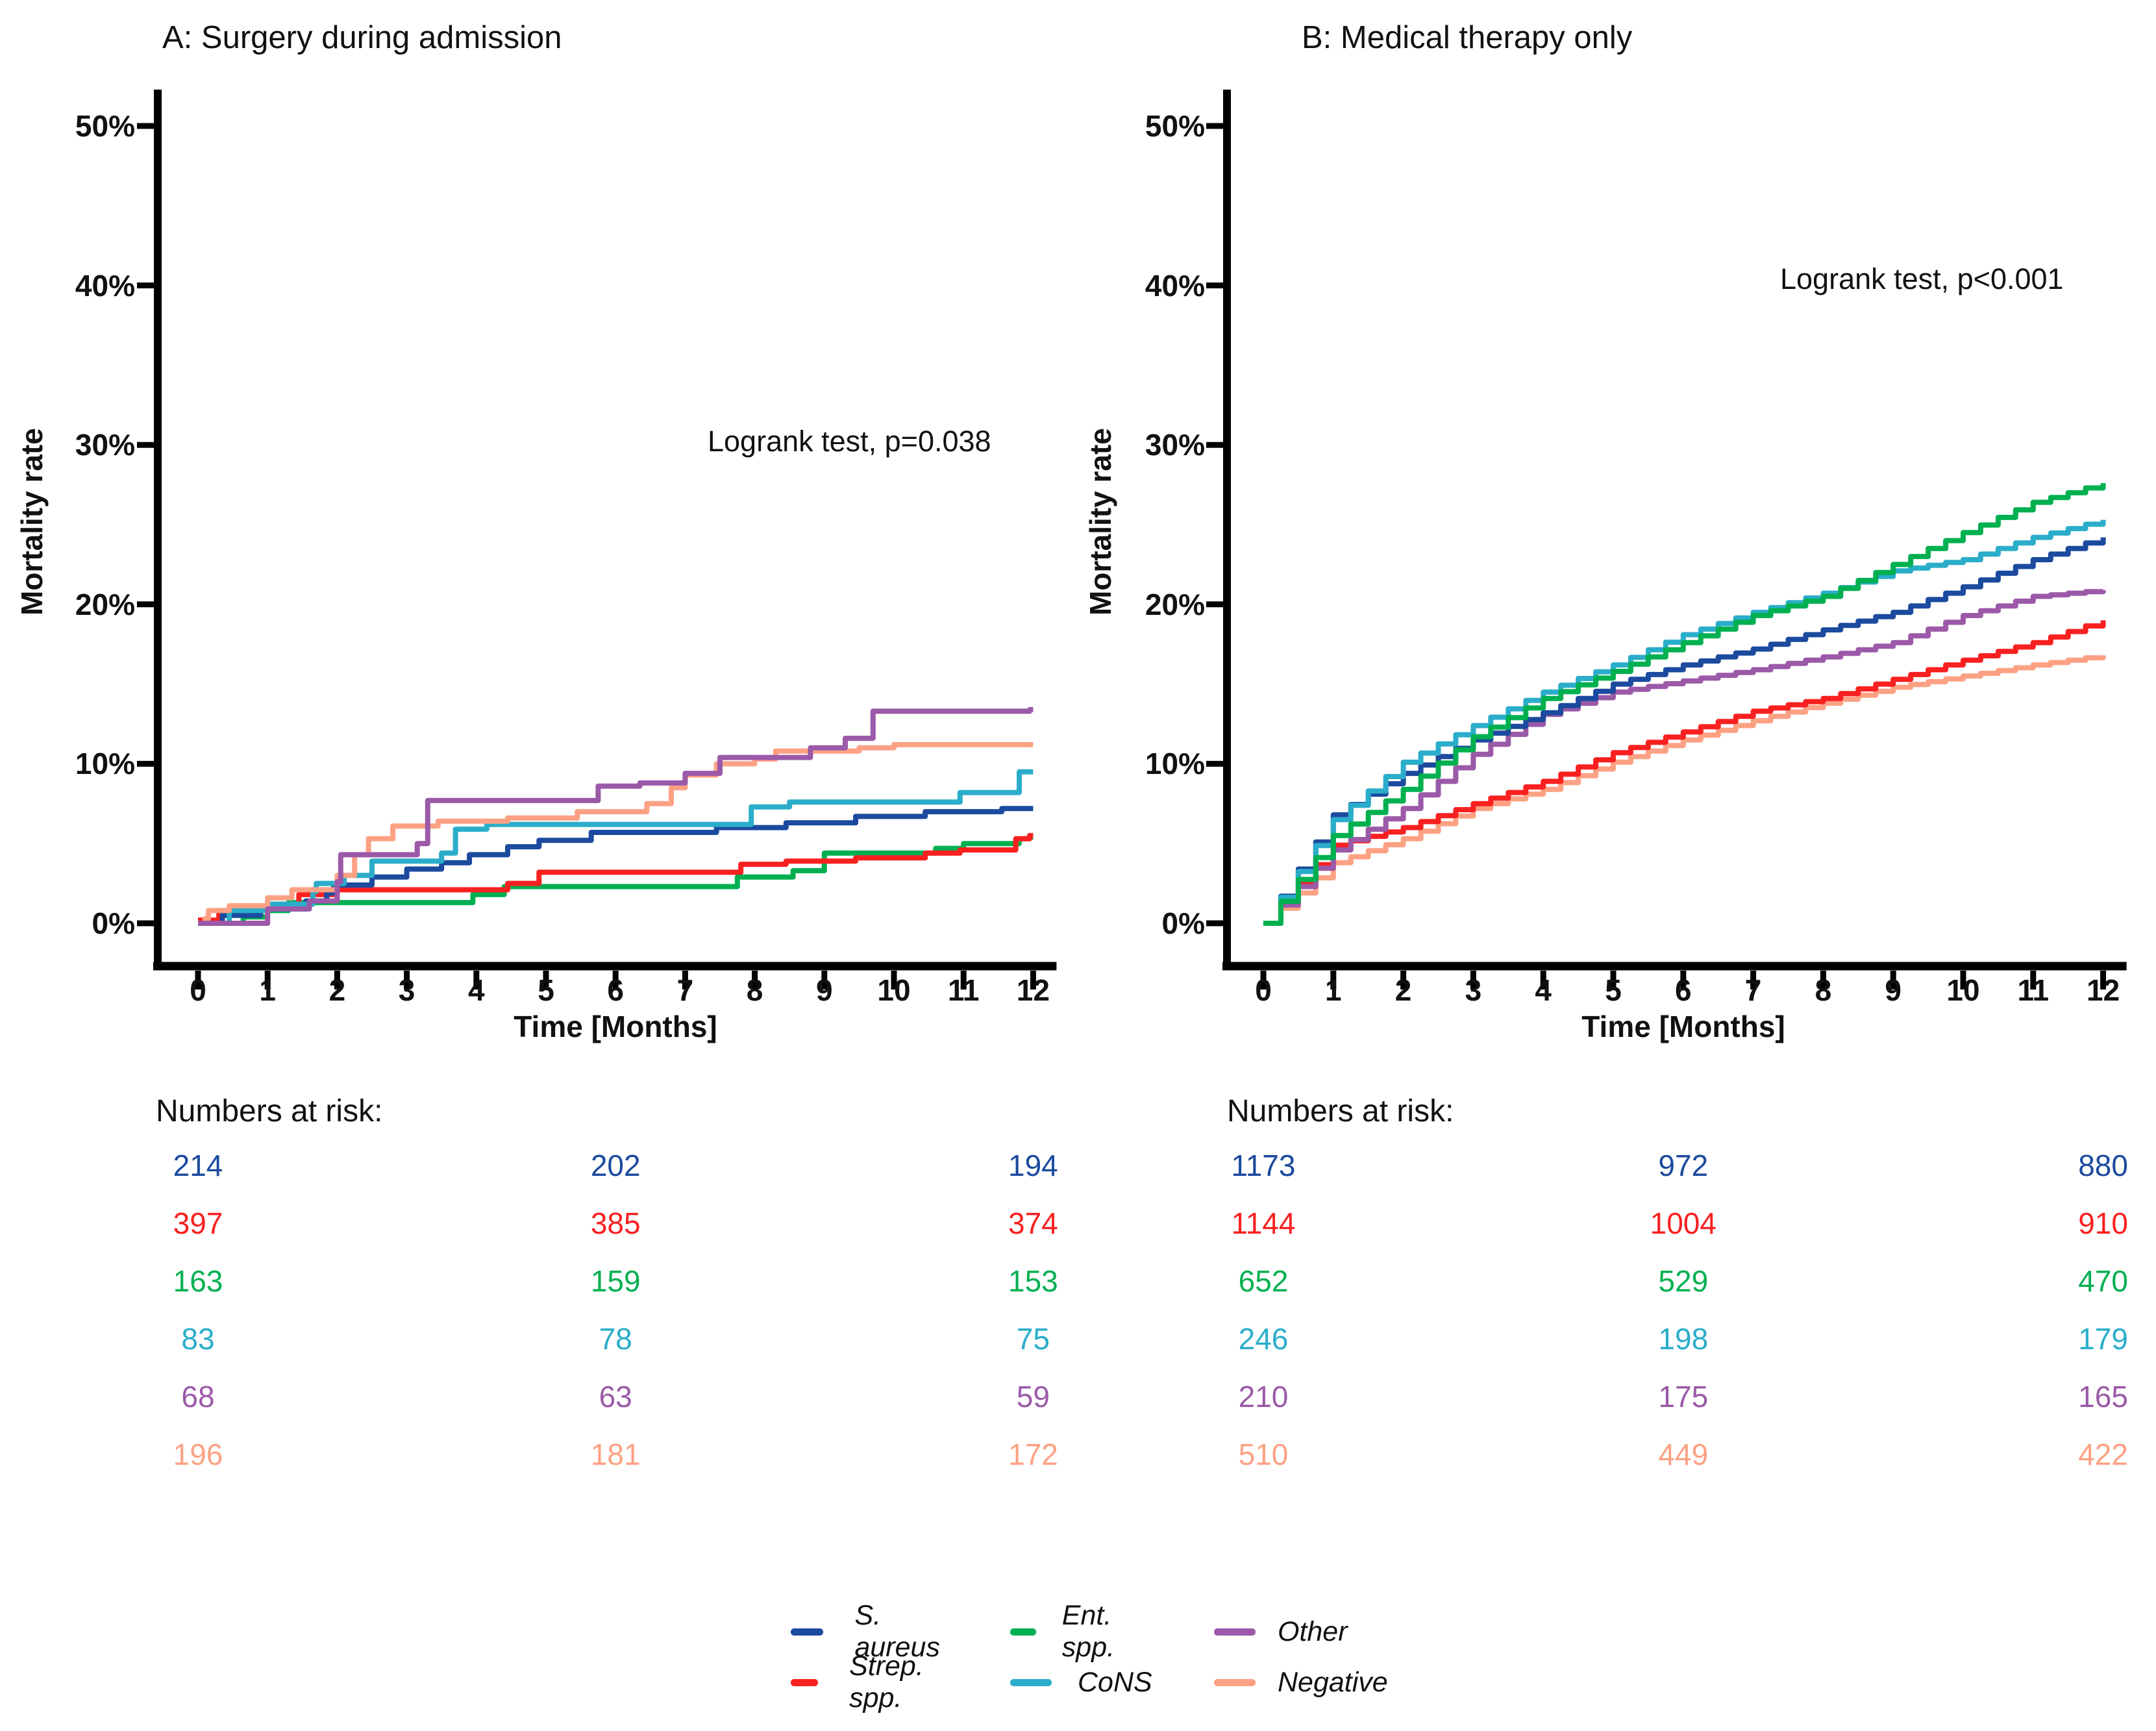  Describe the element at coordinates (267, 990) in the screenshot. I see `x-tick-label-A: 1` at that location.